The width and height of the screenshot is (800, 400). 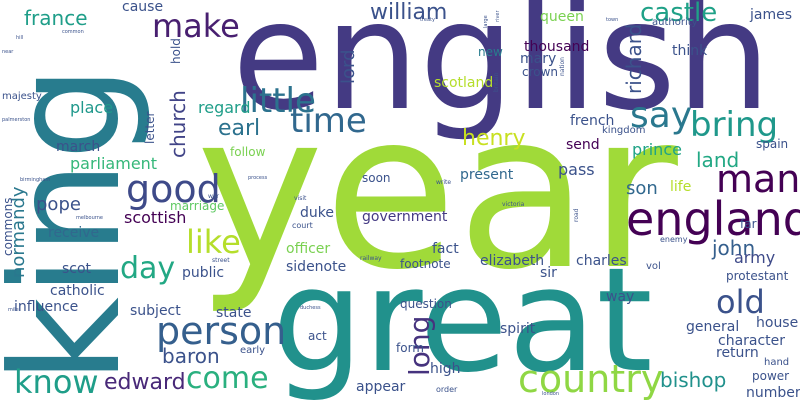 What do you see at coordinates (551, 394) in the screenshot?
I see `word-london: london` at bounding box center [551, 394].